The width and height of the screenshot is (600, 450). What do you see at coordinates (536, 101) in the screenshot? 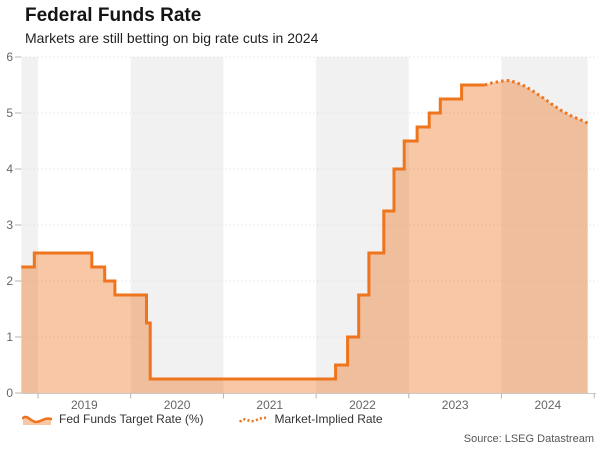
I see `market-implied-rate-line` at bounding box center [536, 101].